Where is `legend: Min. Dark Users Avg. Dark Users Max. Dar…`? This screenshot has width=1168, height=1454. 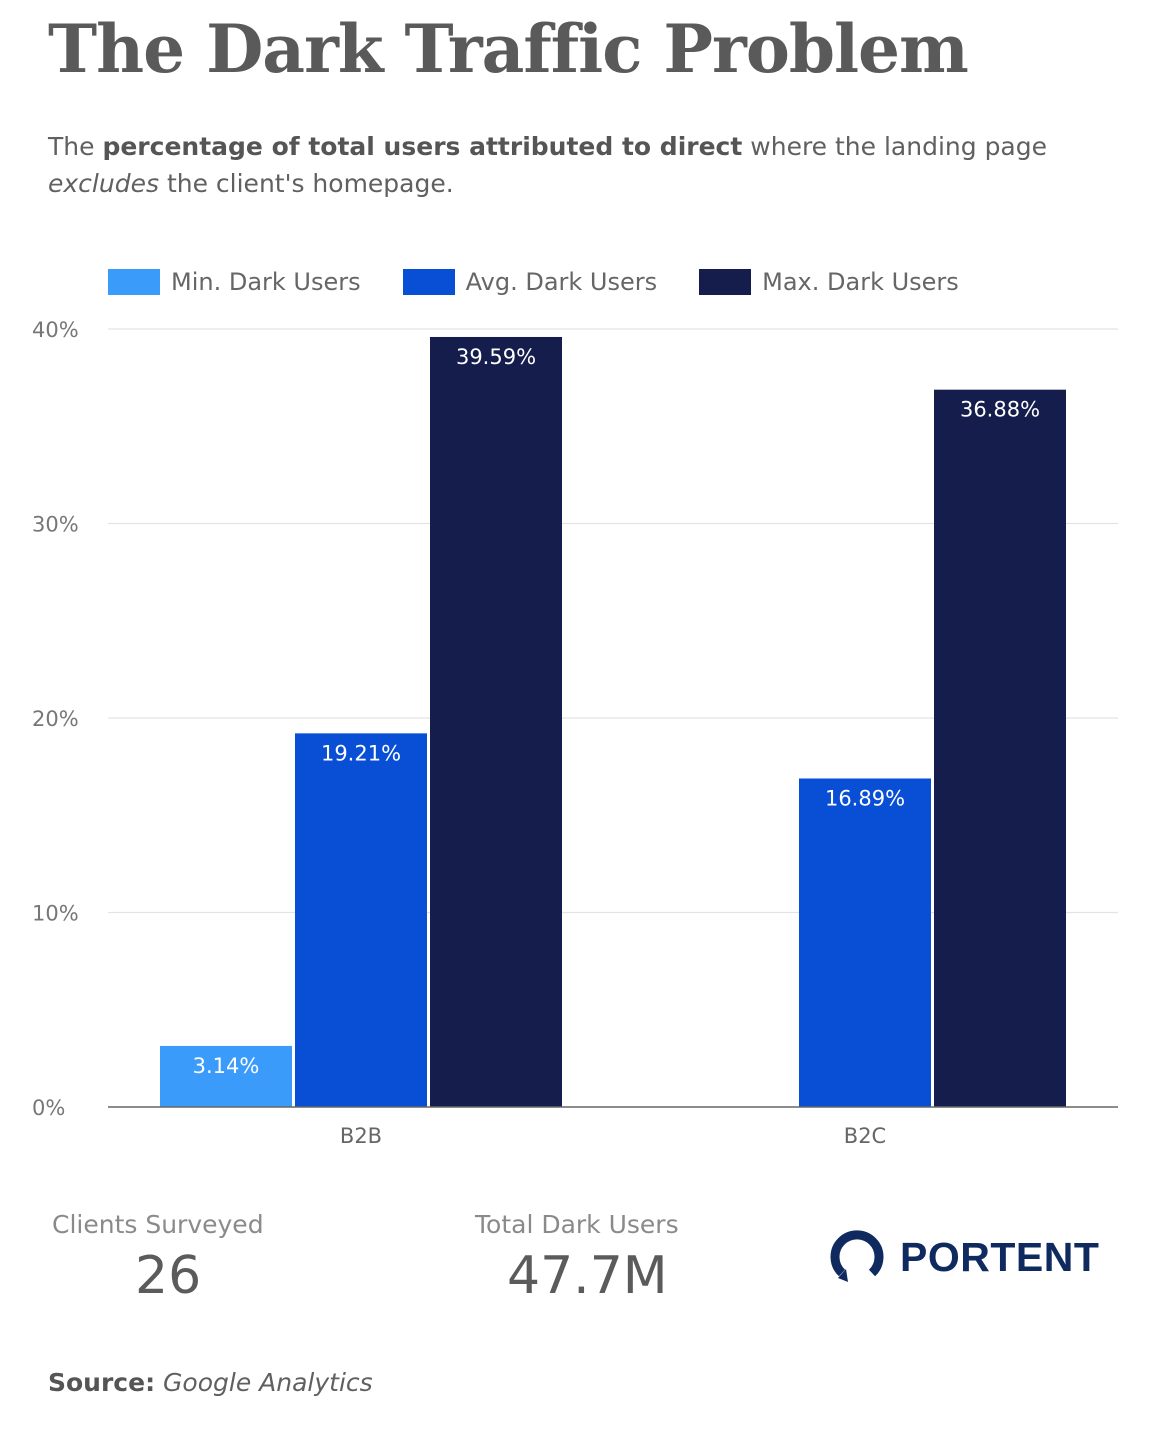
legend: Min. Dark Users Avg. Dark Users Max. Dar… is located at coordinates (554, 282).